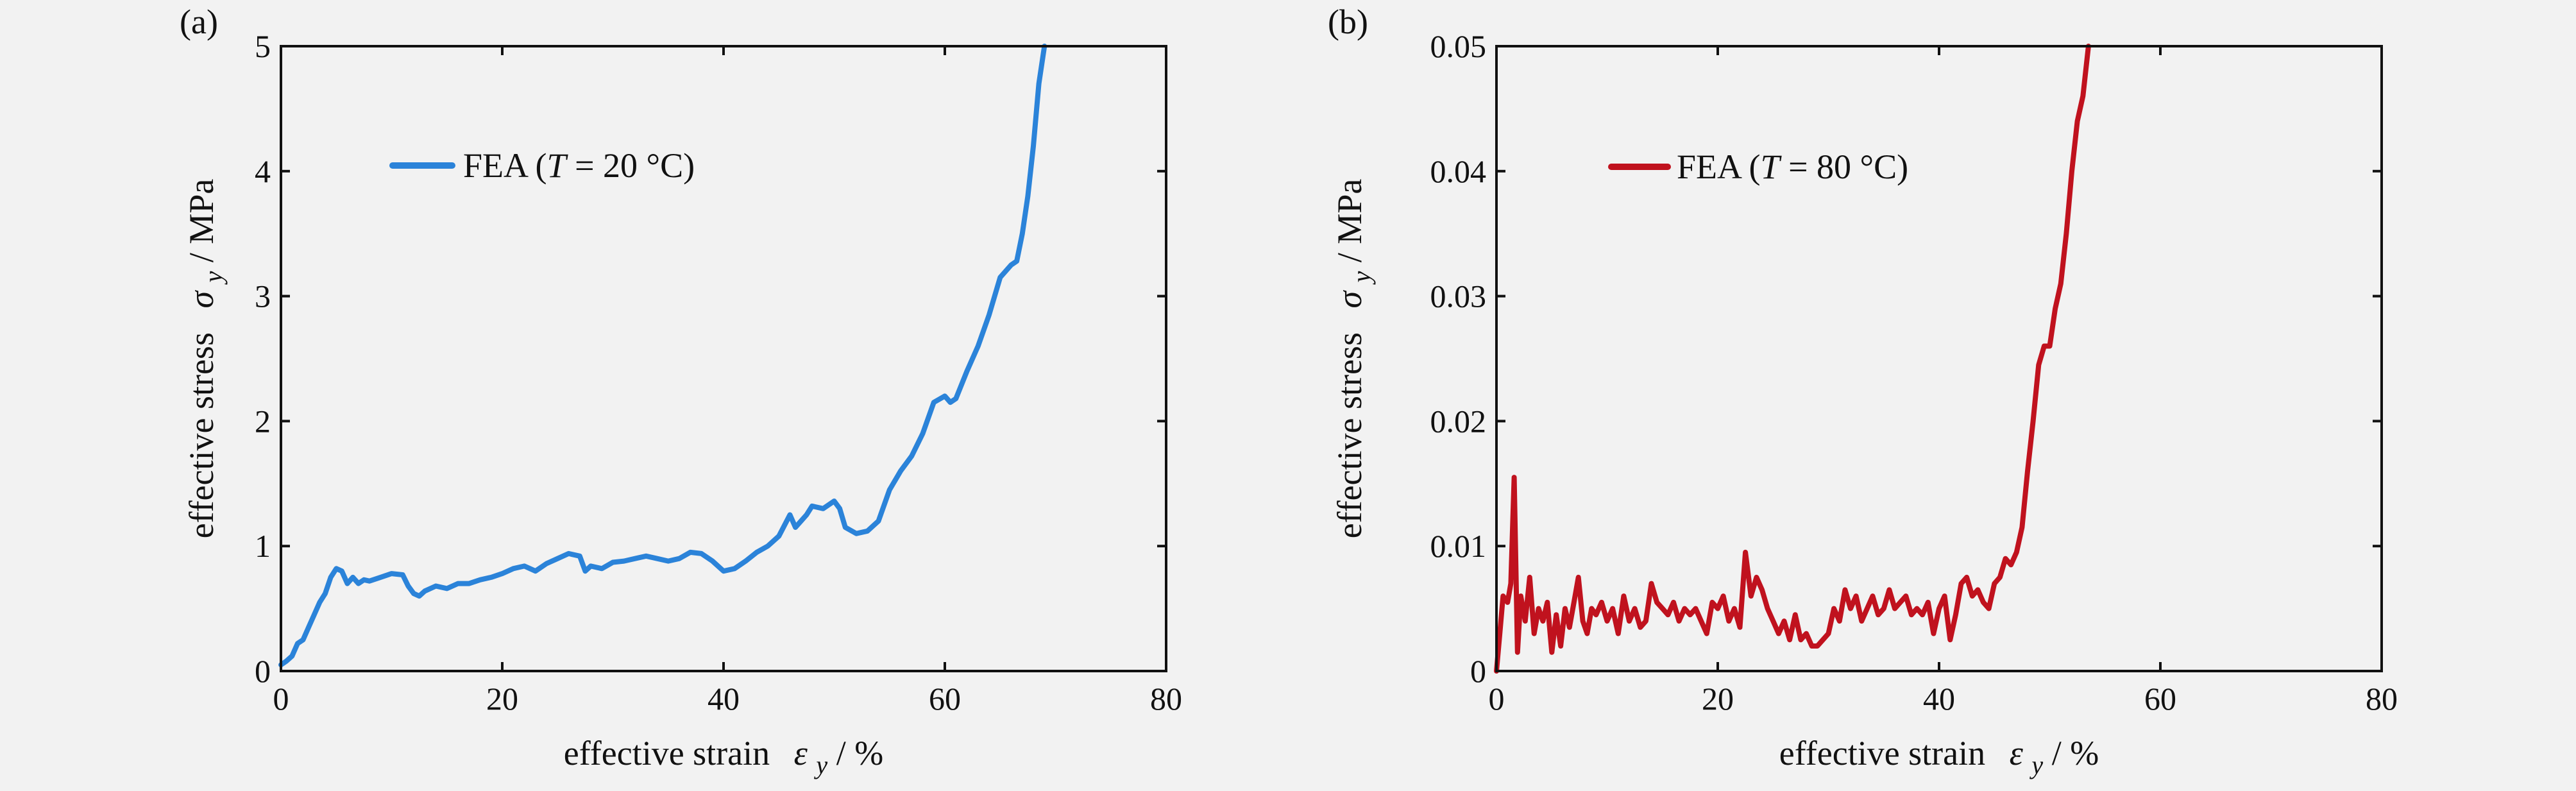  Describe the element at coordinates (1718, 699) in the screenshot. I see `x-tick-label-b-1: 20` at that location.